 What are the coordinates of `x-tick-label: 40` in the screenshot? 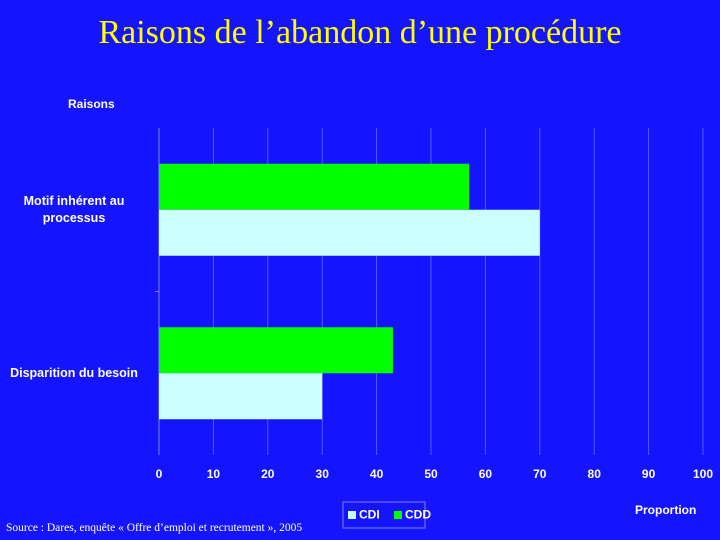 It's located at (377, 474).